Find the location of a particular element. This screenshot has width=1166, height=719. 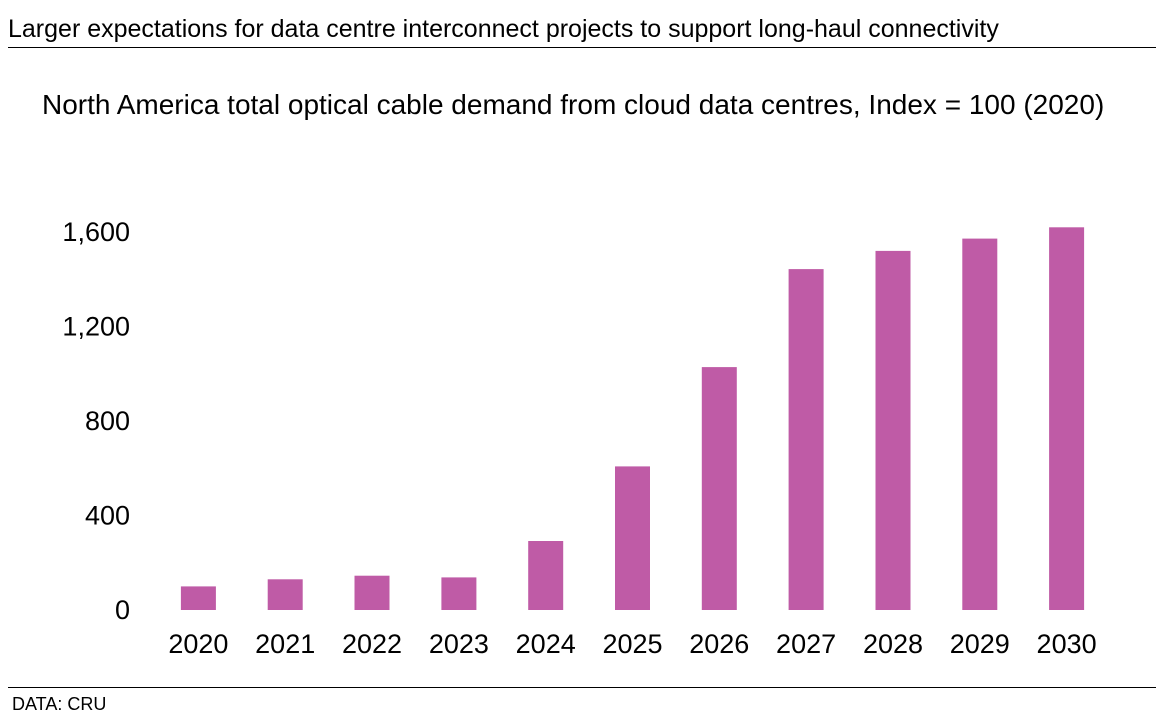

bar-2020 is located at coordinates (198, 598).